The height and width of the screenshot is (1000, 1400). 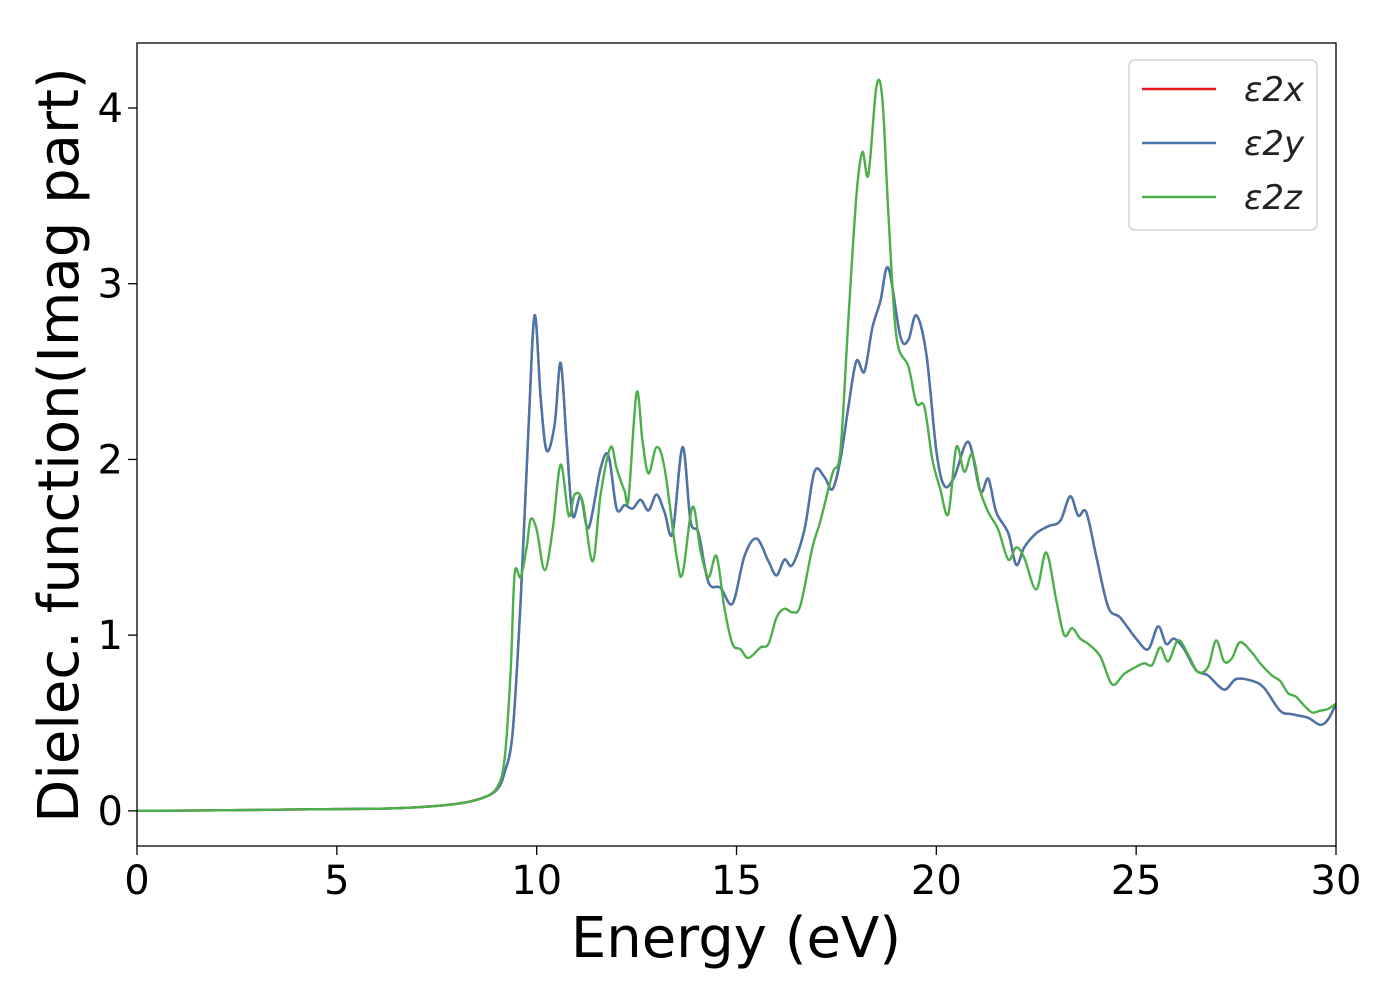 I want to click on y-tick-label: 2, so click(x=110, y=460).